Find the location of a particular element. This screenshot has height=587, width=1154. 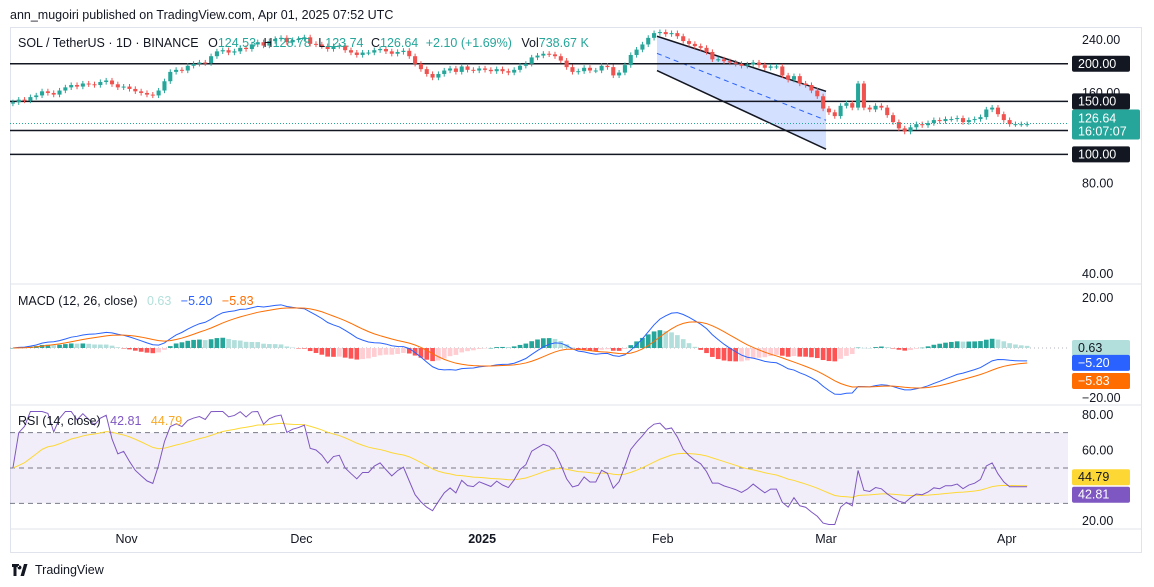

current-price-tag: 126.64 is located at coordinates (1097, 118).